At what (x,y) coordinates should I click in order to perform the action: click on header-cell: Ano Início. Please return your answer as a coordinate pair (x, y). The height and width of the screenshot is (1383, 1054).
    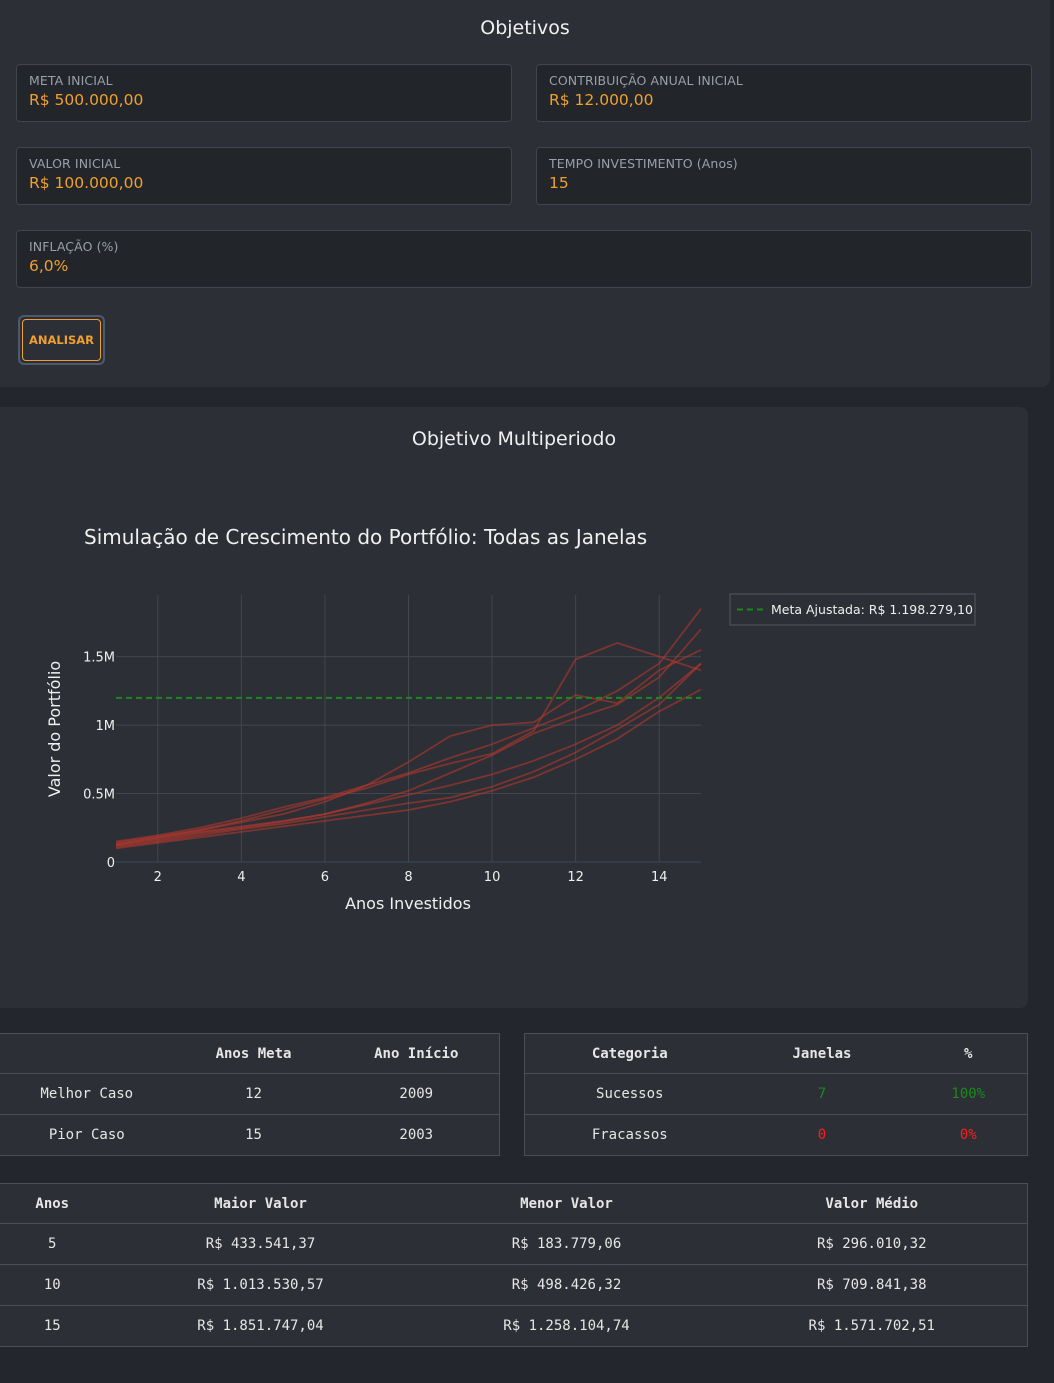
    Looking at the image, I should click on (416, 1053).